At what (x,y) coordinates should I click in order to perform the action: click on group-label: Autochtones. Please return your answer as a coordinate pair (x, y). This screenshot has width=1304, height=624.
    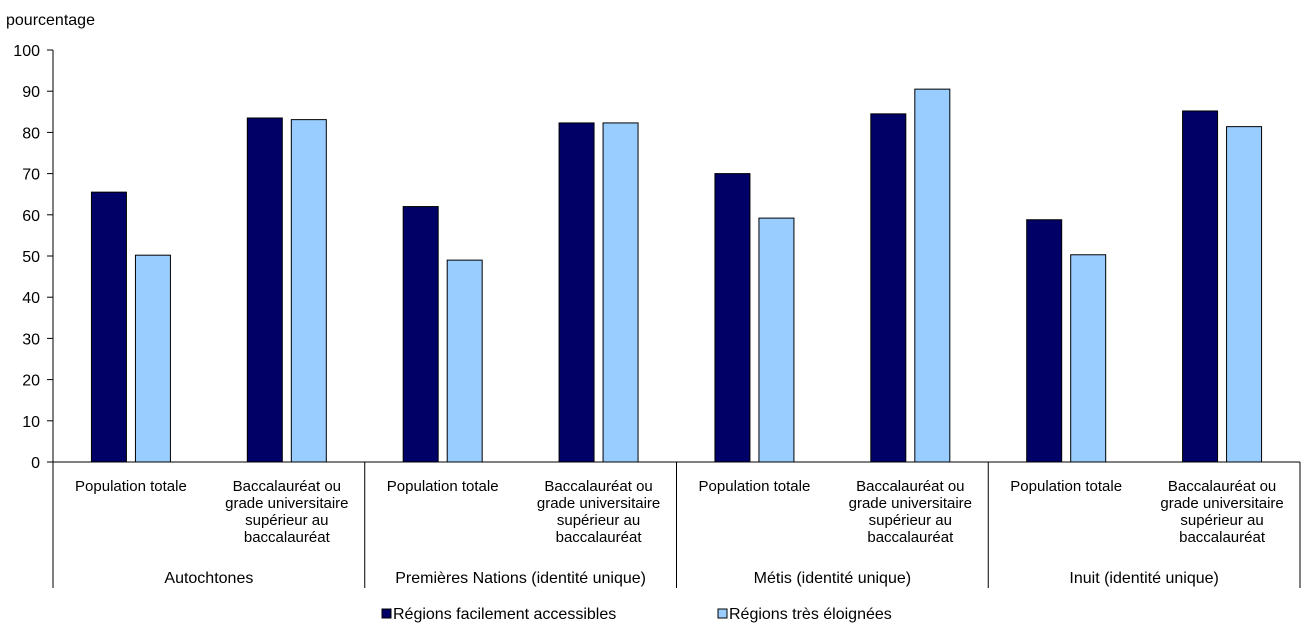
    Looking at the image, I should click on (208, 578).